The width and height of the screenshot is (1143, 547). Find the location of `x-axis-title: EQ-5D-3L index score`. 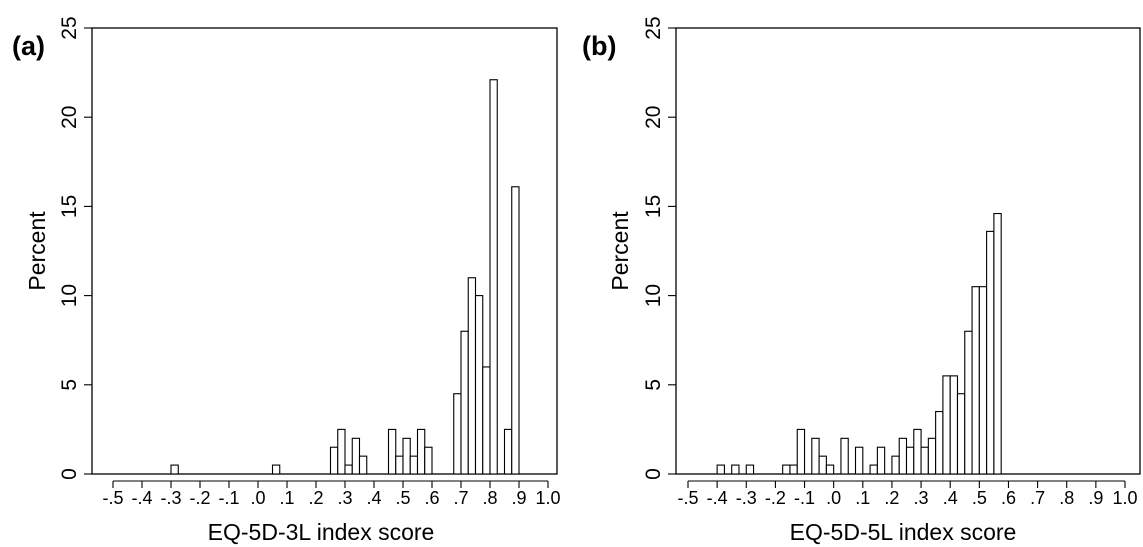

x-axis-title: EQ-5D-3L index score is located at coordinates (321, 532).